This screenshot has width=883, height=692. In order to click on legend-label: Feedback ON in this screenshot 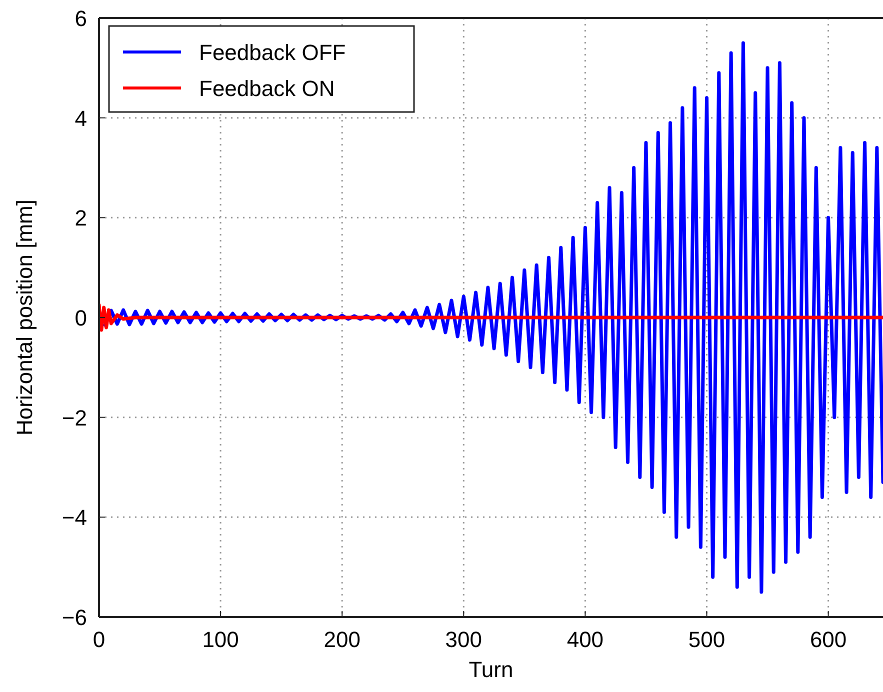, I will do `click(267, 88)`.